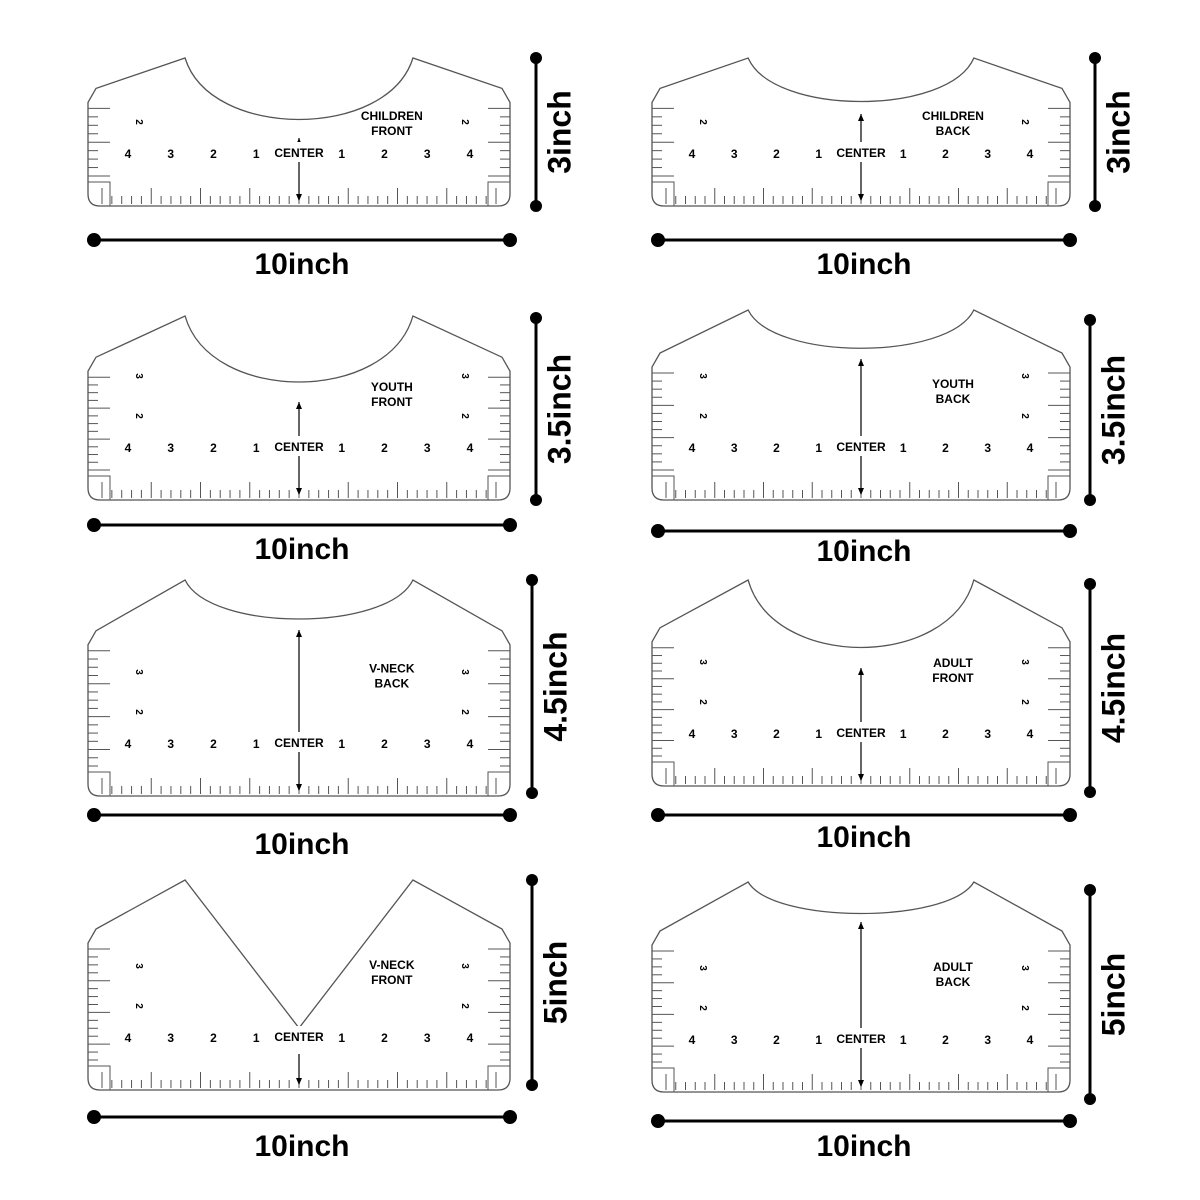 The image size is (1200, 1200). I want to click on guide-title-line: V-NECK, so click(392, 965).